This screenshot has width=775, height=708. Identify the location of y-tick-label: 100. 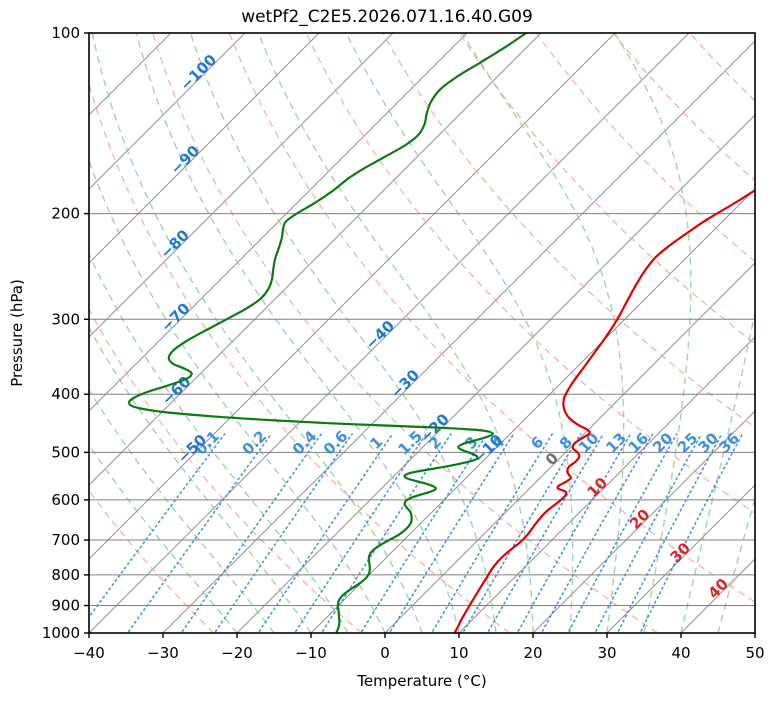
(65, 33).